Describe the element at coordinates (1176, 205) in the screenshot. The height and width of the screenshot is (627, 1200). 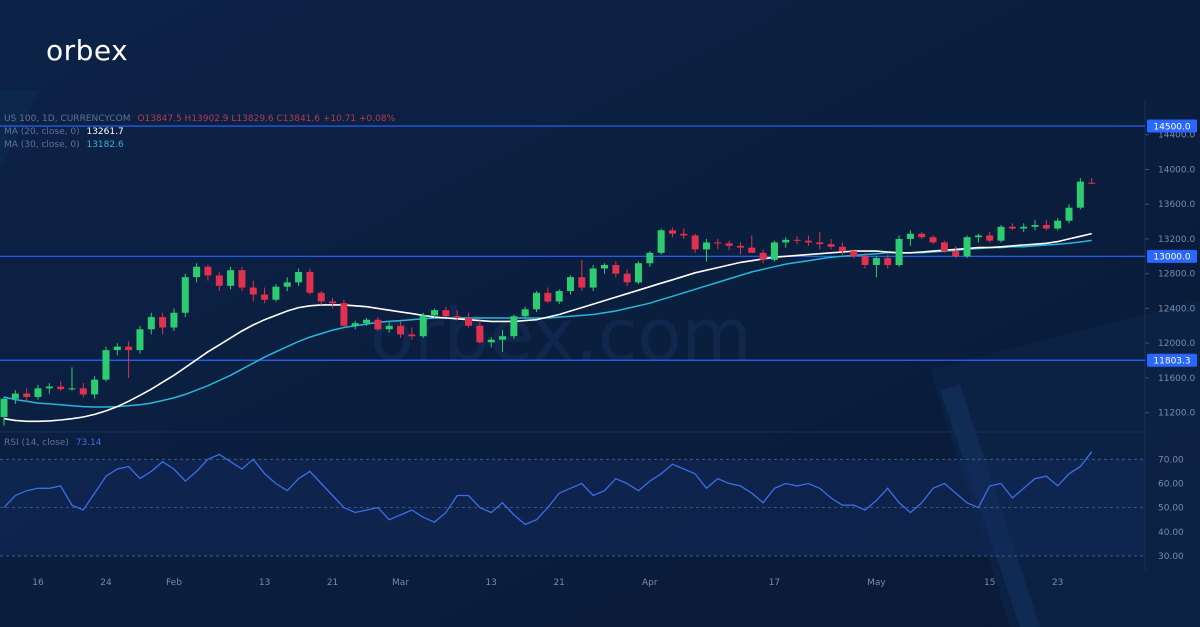
I see `price-tick-label: 13600.0` at that location.